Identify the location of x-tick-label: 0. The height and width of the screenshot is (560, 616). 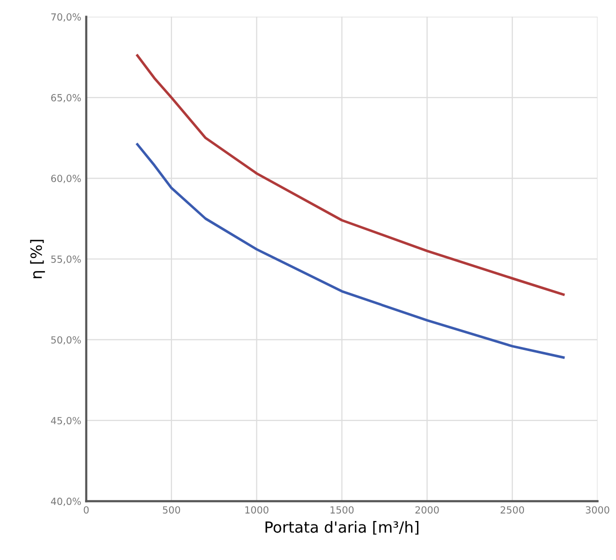
(86, 510).